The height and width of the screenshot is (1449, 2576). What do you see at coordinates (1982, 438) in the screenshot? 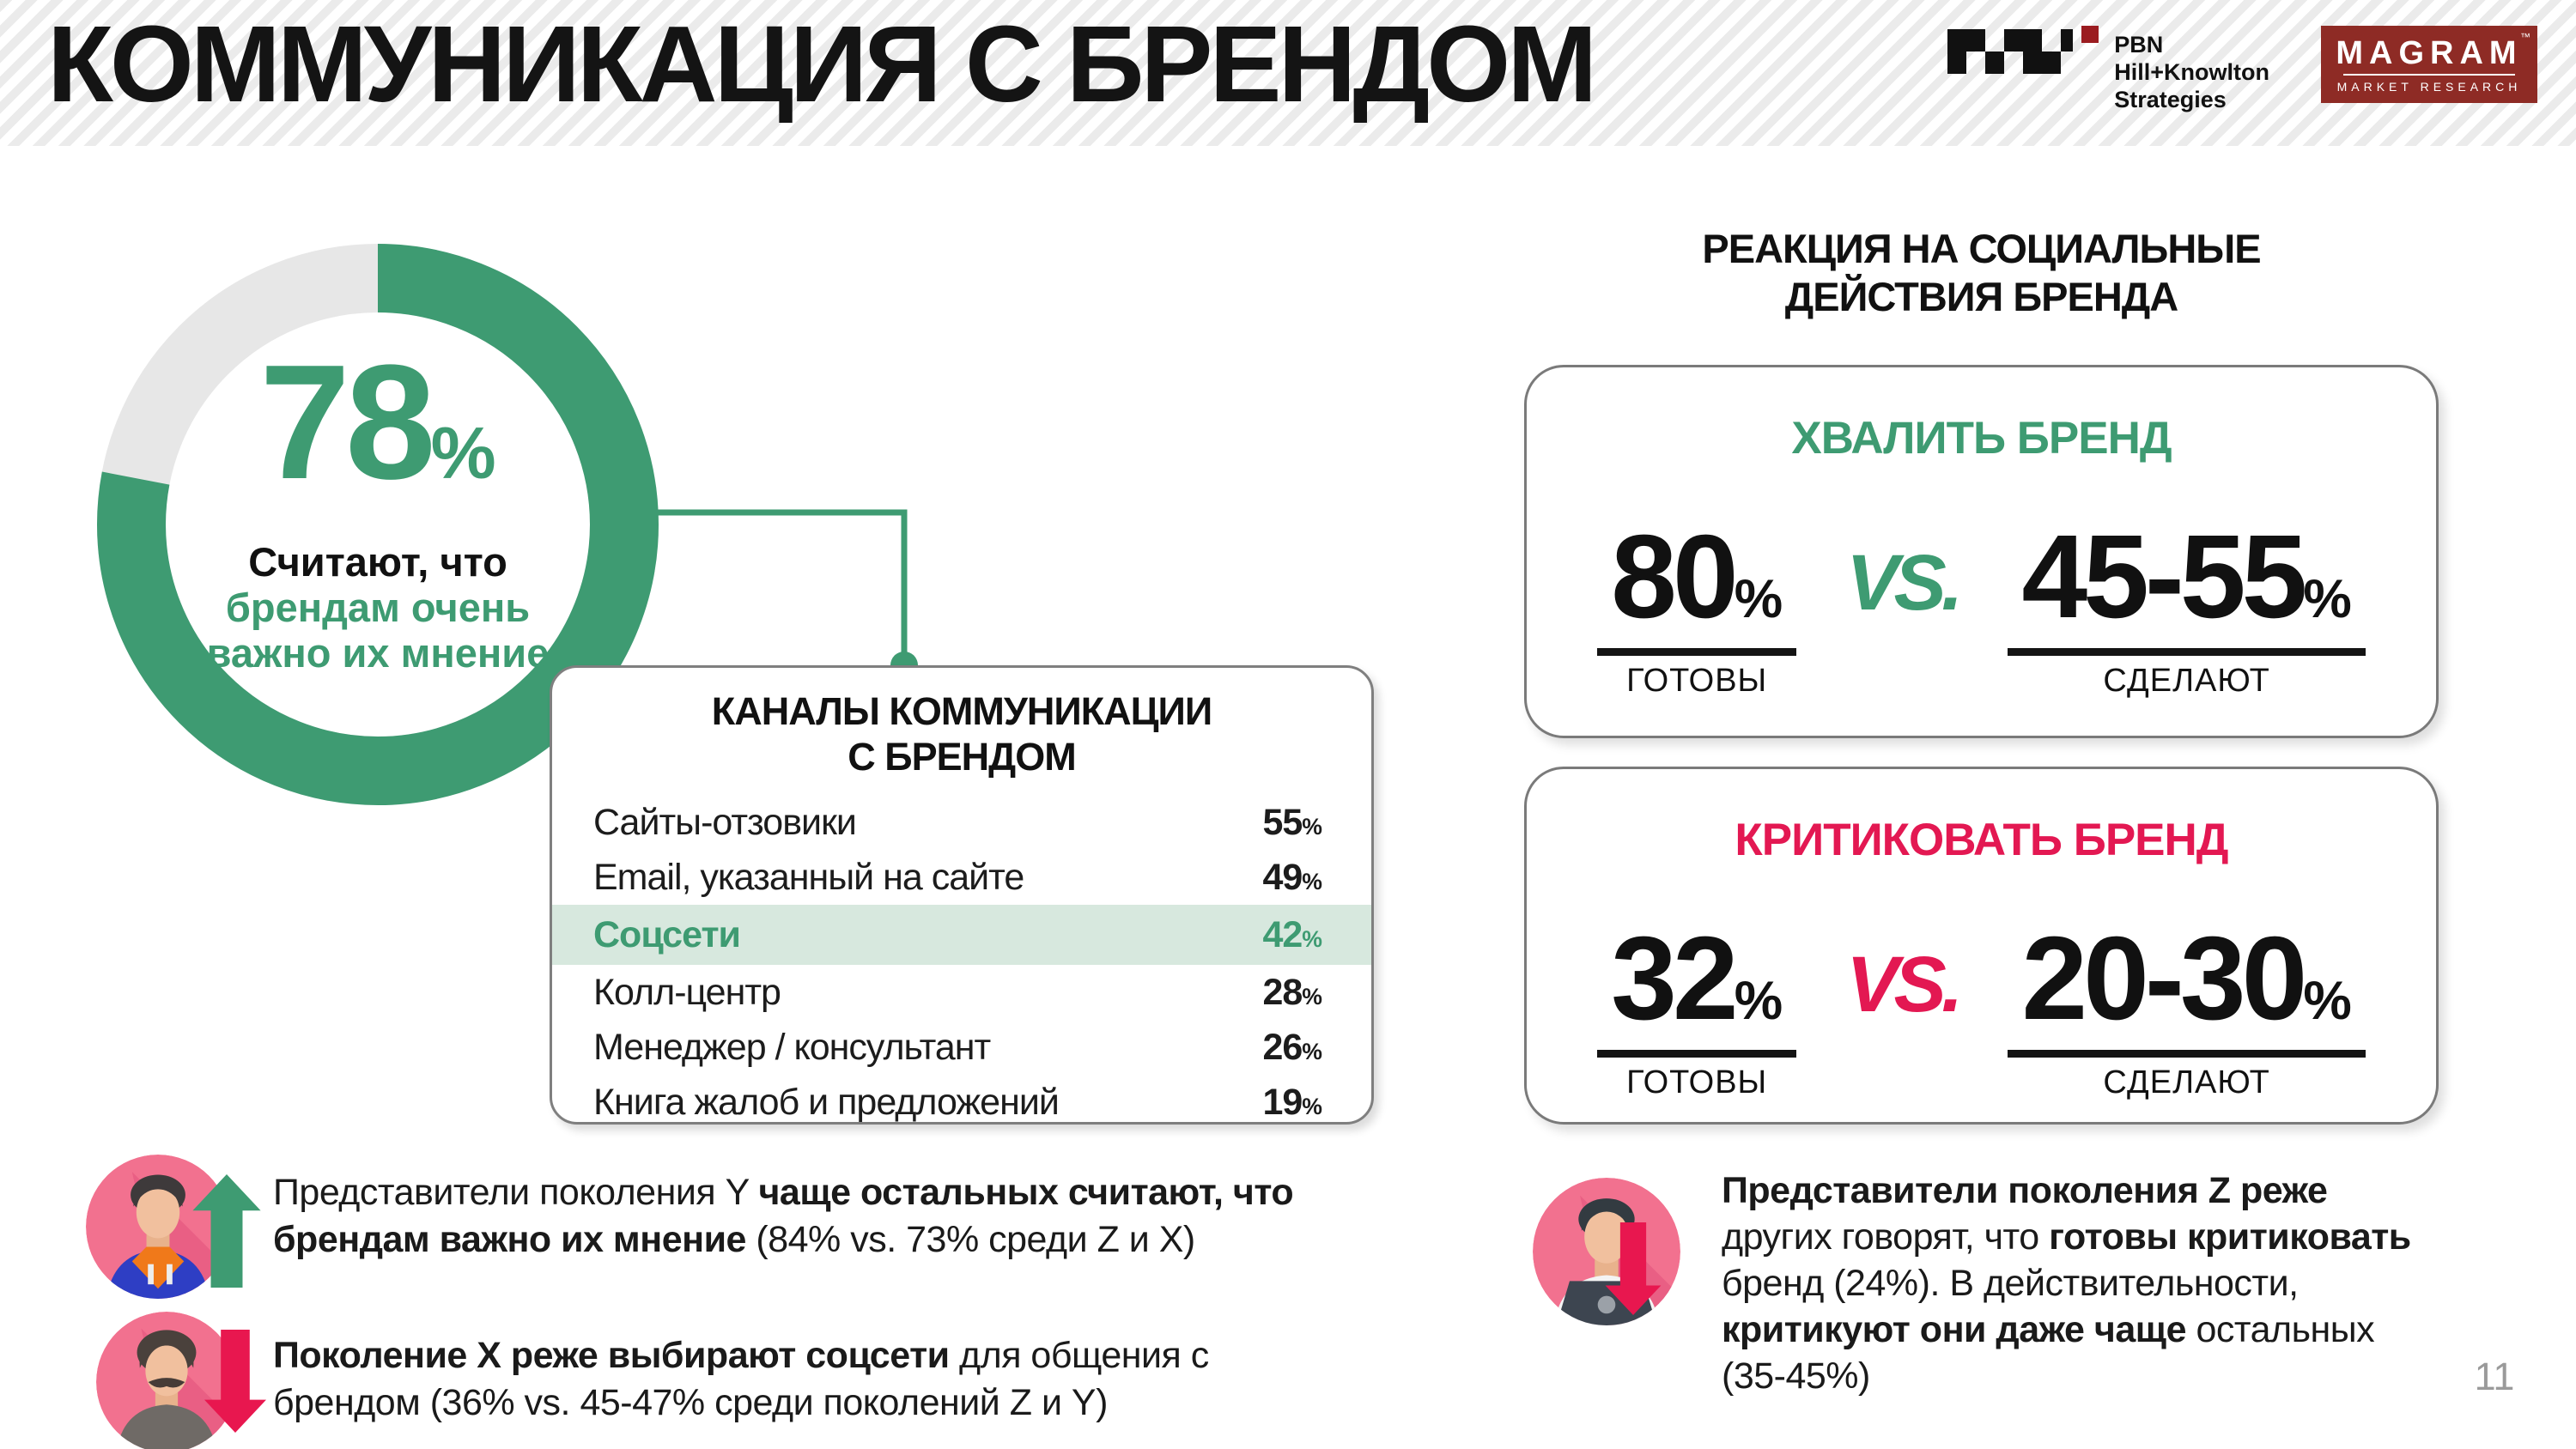
I see `praise-title: ХВАЛИТЬ БРЕНД` at bounding box center [1982, 438].